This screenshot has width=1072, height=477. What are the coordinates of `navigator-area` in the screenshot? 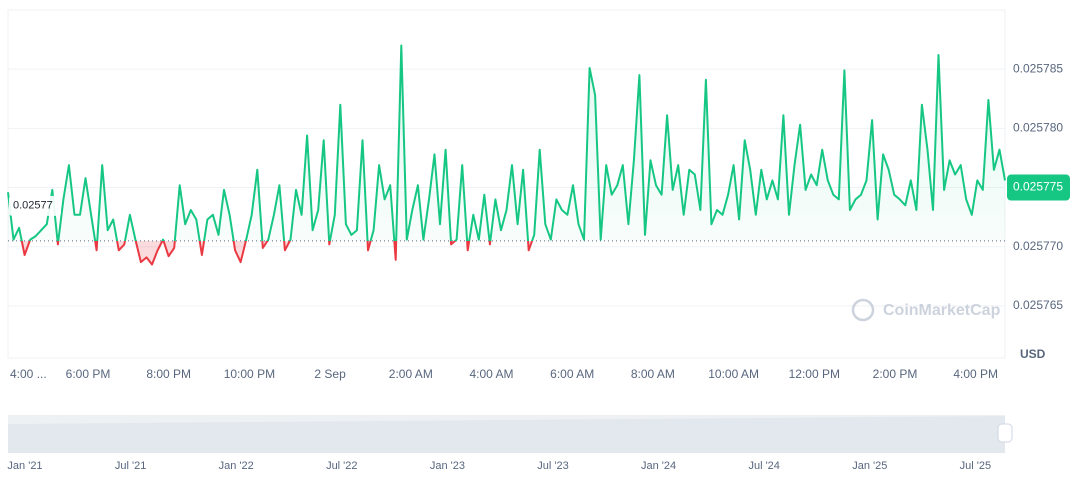 It's located at (506, 434).